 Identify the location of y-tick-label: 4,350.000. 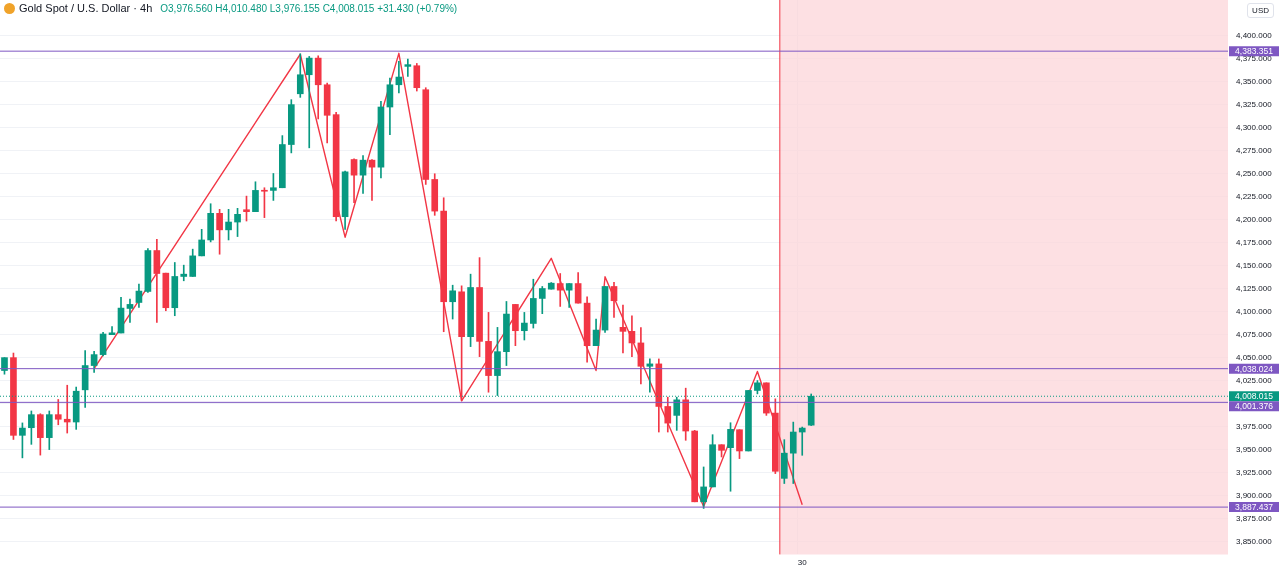
(1254, 82).